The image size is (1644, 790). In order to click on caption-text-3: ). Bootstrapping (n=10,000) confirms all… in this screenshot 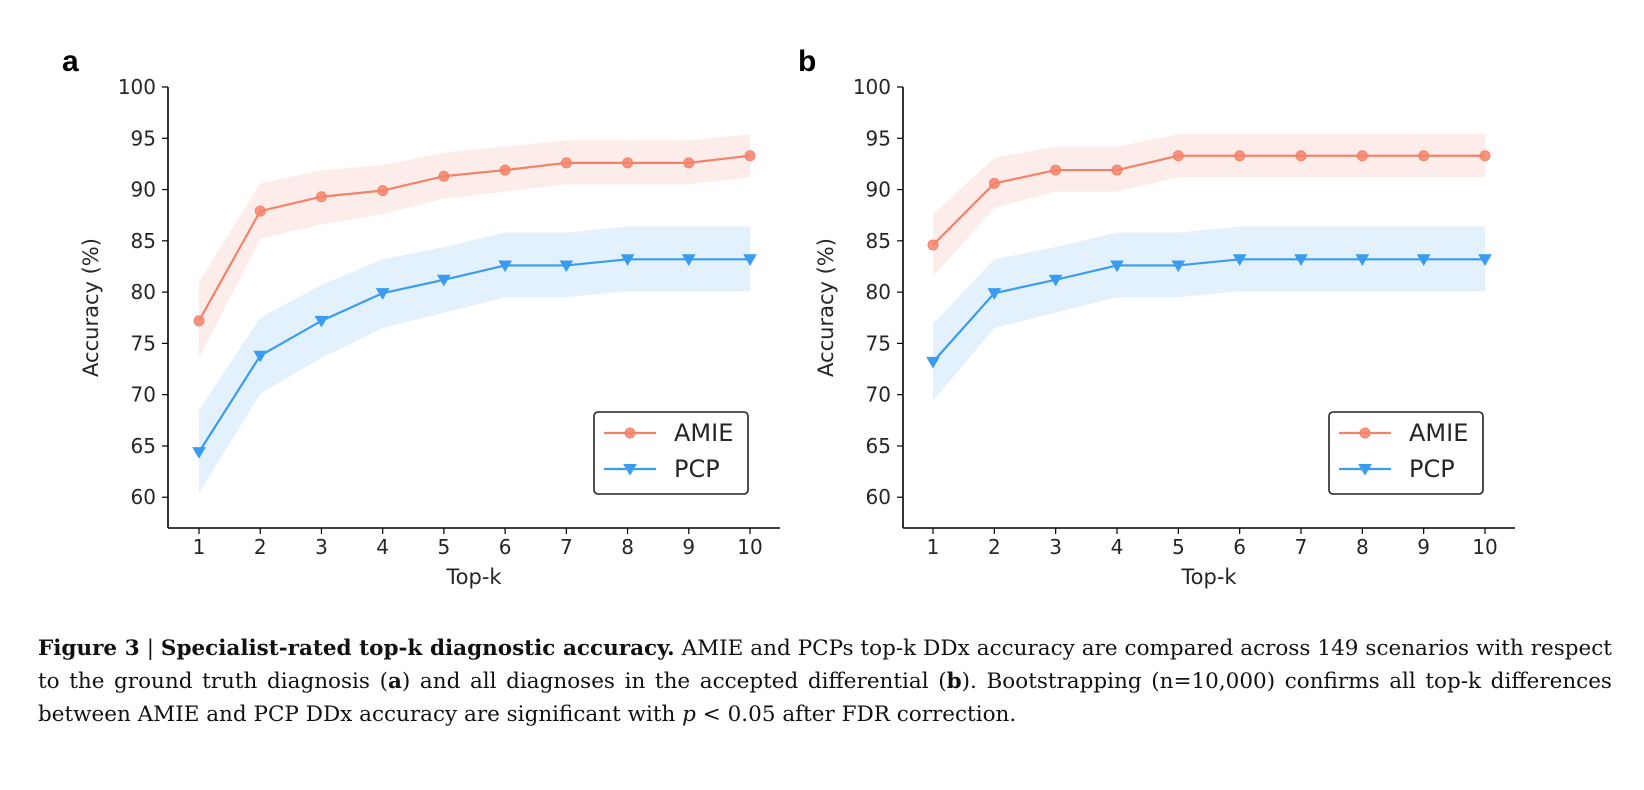, I will do `click(825, 698)`.